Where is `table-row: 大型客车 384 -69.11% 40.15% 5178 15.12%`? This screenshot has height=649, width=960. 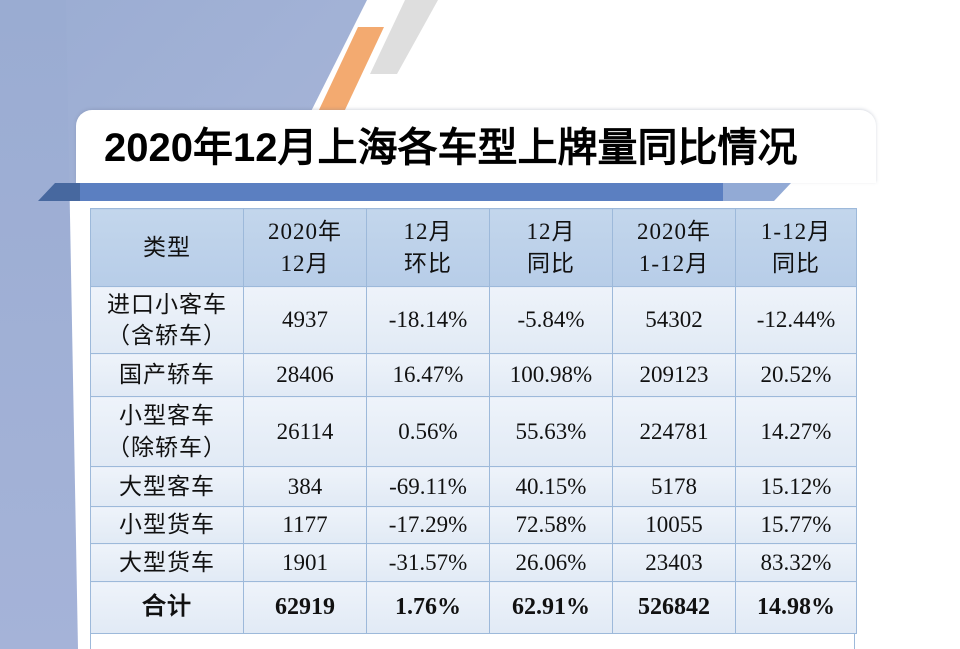 table-row: 大型客车 384 -69.11% 40.15% 5178 15.12% is located at coordinates (473, 486).